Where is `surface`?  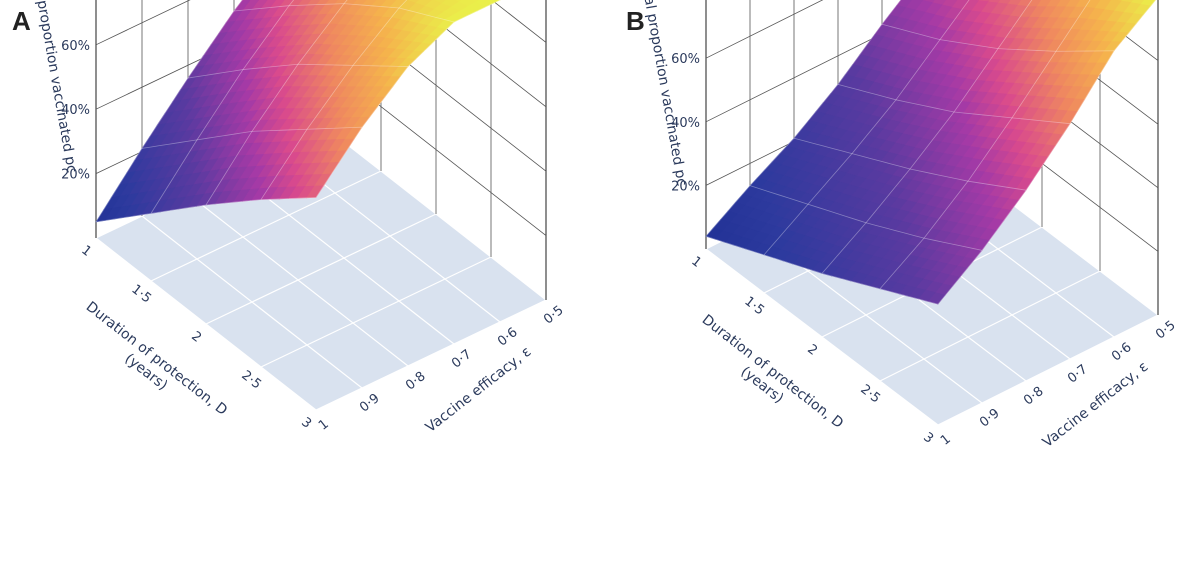
surface is located at coordinates (298, 111).